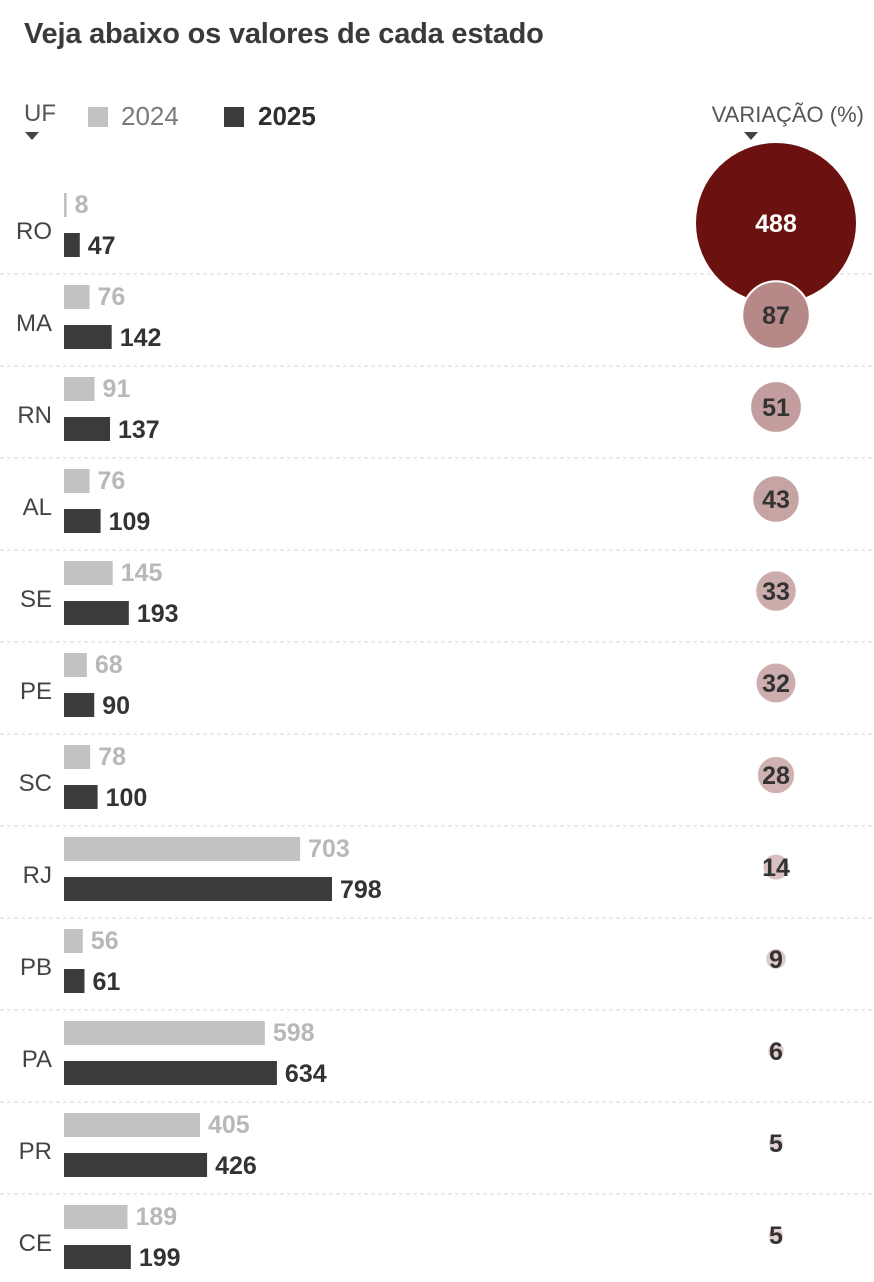 This screenshot has height=1282, width=874. What do you see at coordinates (37, 875) in the screenshot?
I see `category-label-rj: RJ` at bounding box center [37, 875].